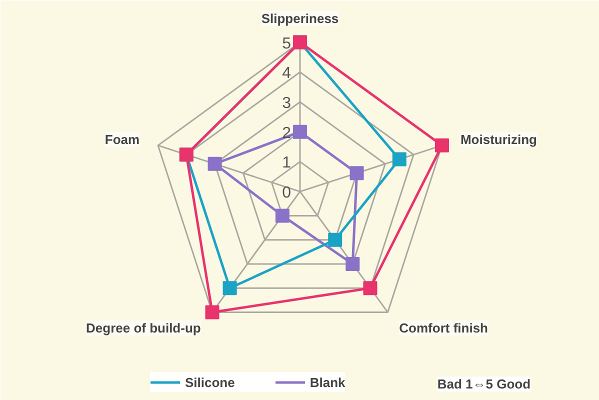  Describe the element at coordinates (300, 18) in the screenshot. I see `spoke-label: Slipperiness` at that location.